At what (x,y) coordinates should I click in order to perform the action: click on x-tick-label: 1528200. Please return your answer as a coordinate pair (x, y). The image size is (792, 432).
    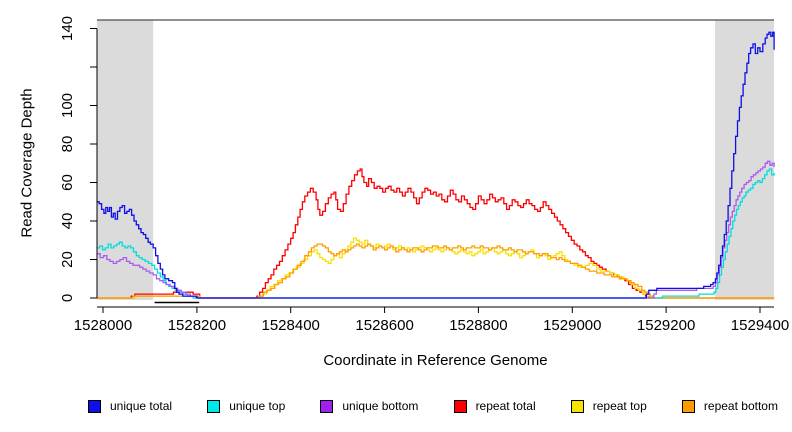
    Looking at the image, I should click on (197, 325).